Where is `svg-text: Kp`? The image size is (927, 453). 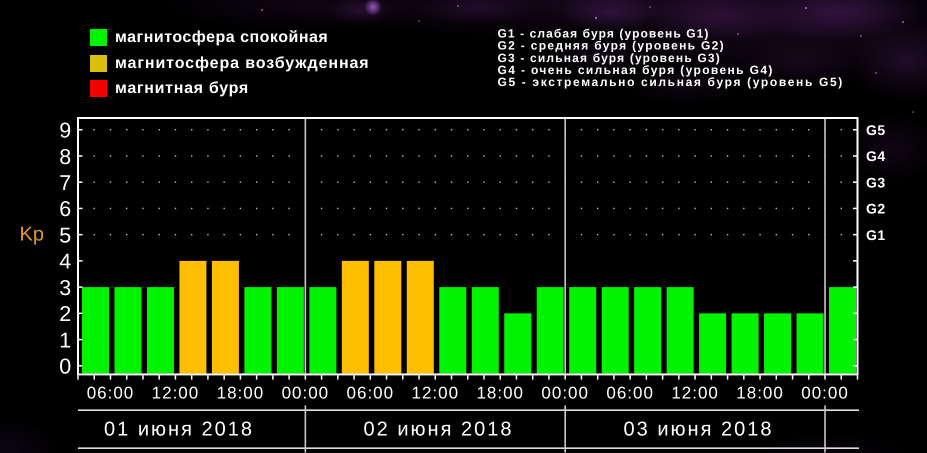
svg-text: Kp is located at coordinates (32, 235).